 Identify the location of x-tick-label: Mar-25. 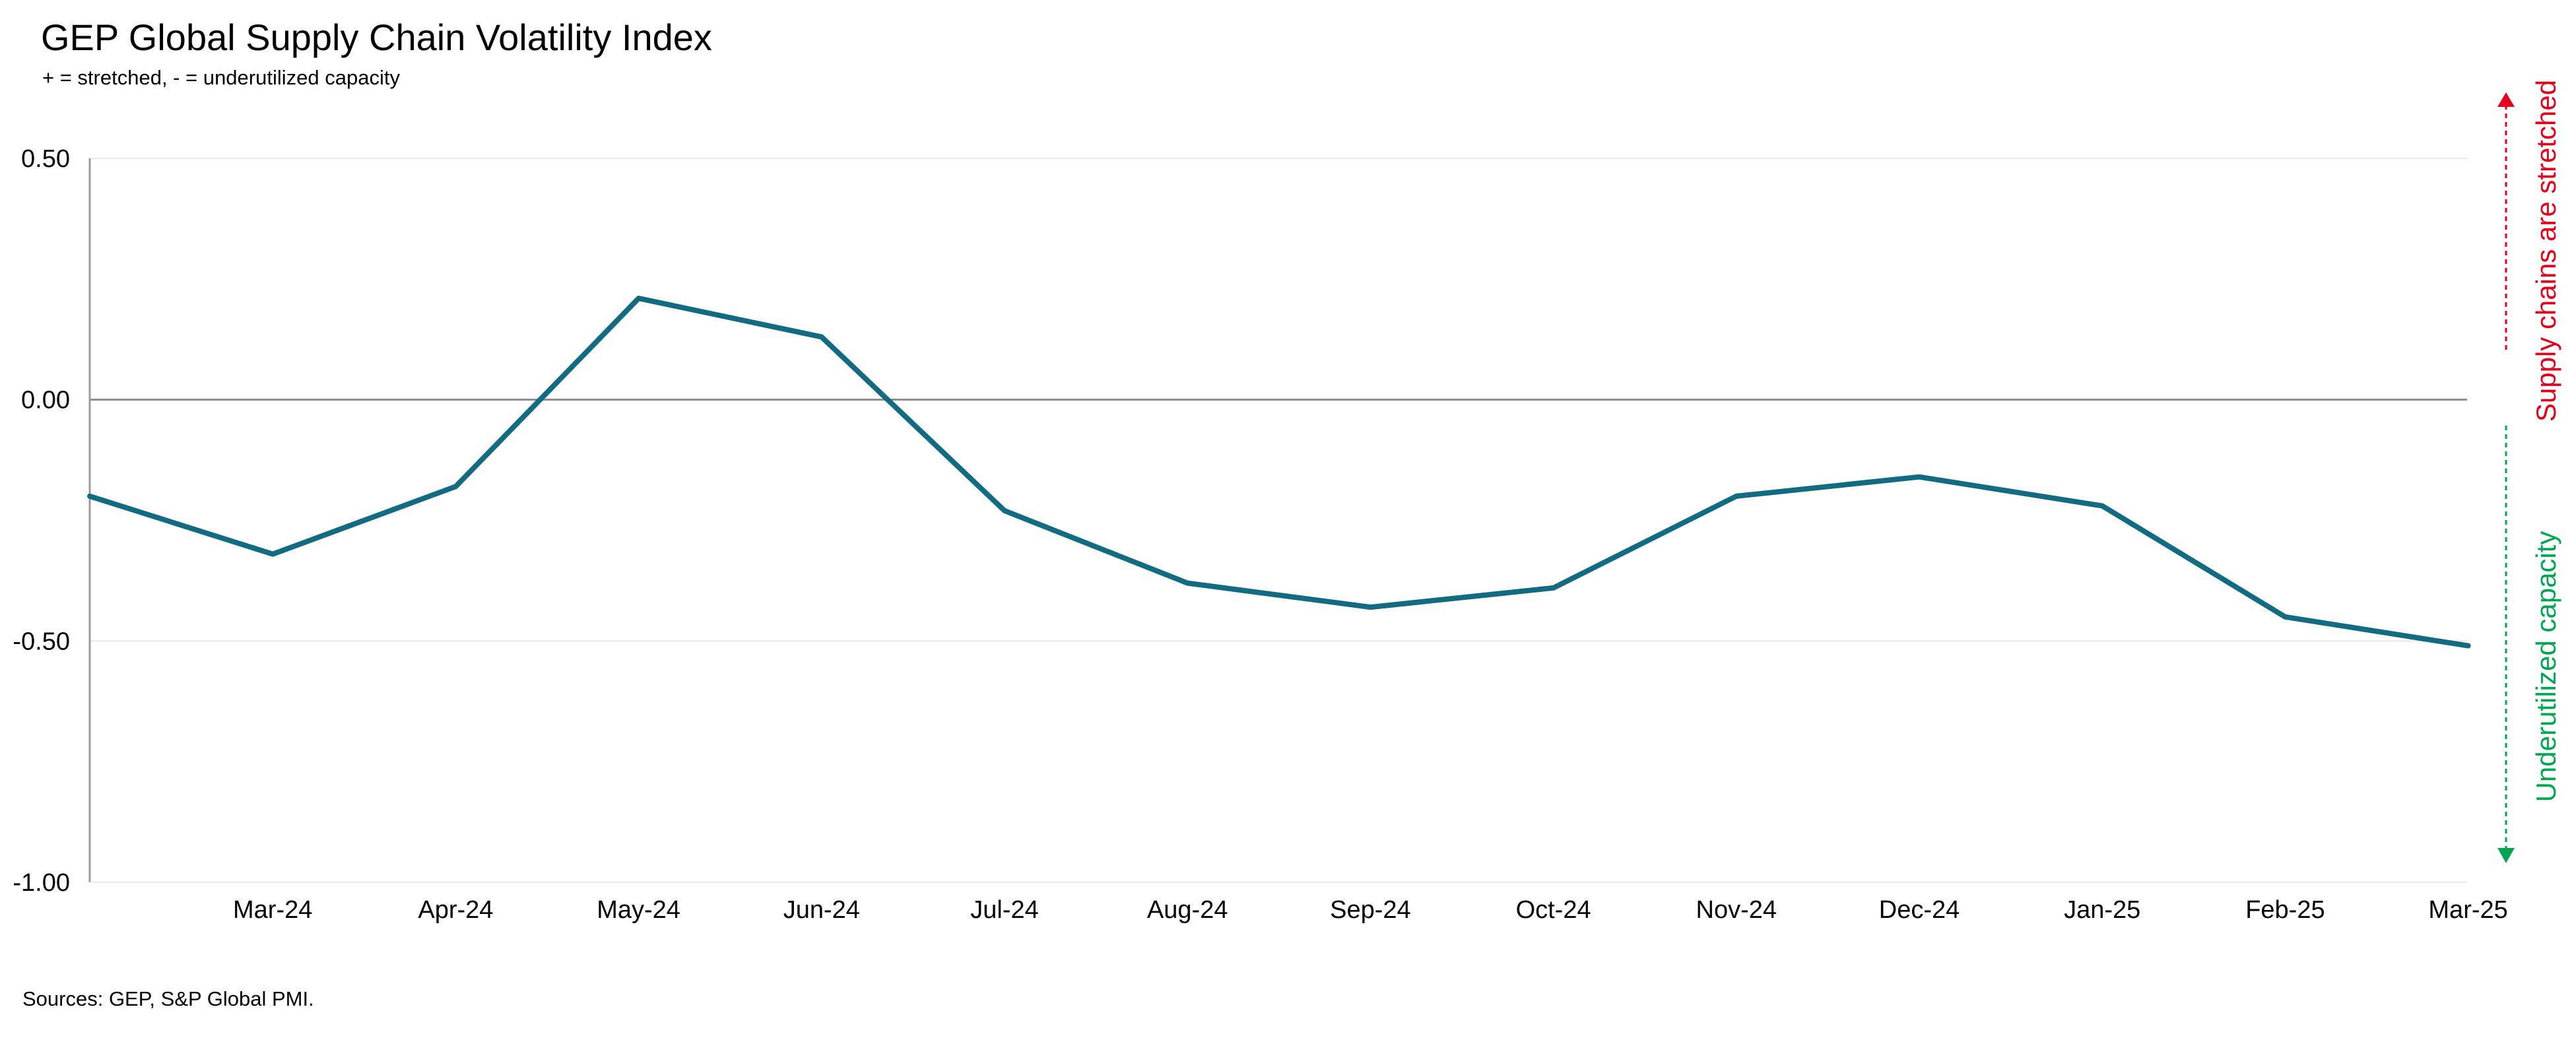
(2467, 910).